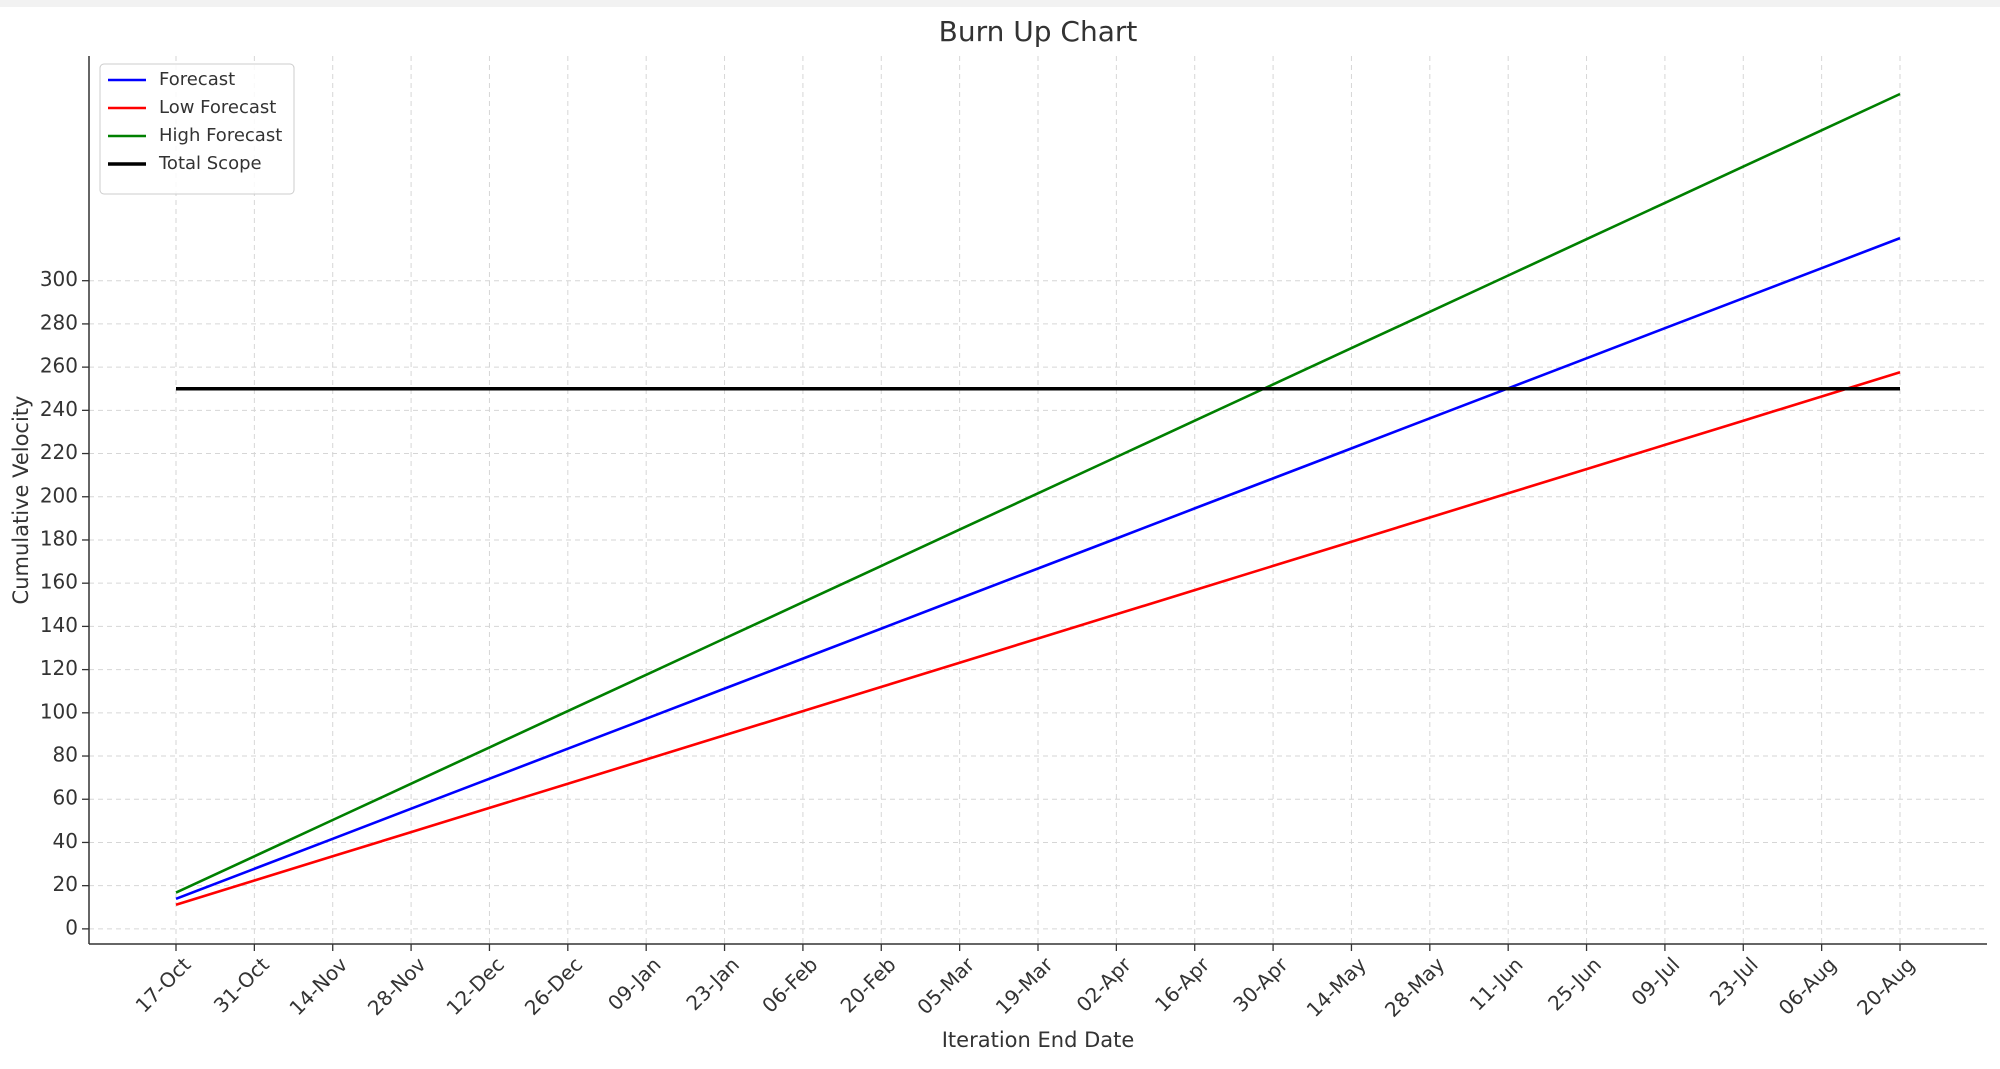 This screenshot has height=1069, width=2000. What do you see at coordinates (1574, 983) in the screenshot?
I see `x-tick-label: 25-Jun` at bounding box center [1574, 983].